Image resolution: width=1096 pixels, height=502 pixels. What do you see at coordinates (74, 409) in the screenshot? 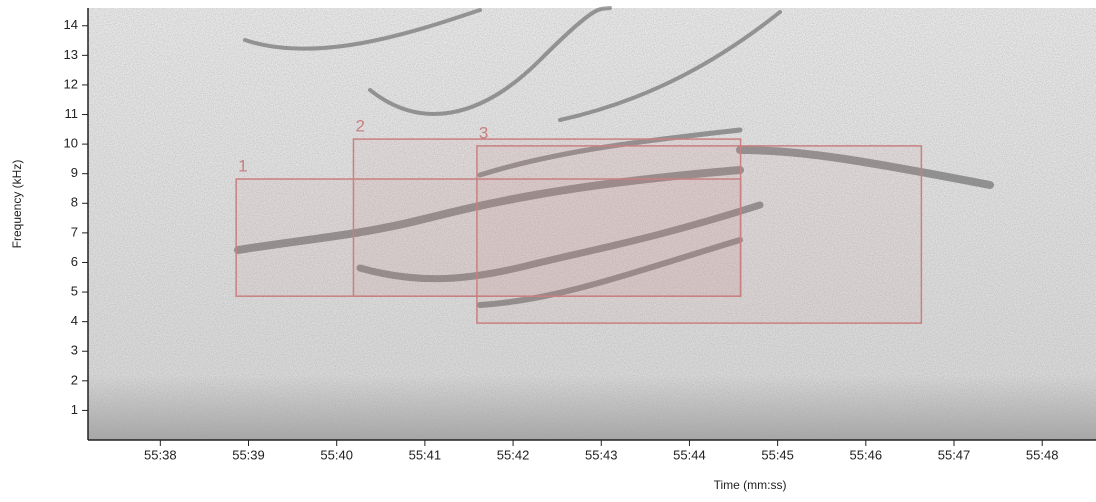
I see `y-tick-label: 1` at bounding box center [74, 409].